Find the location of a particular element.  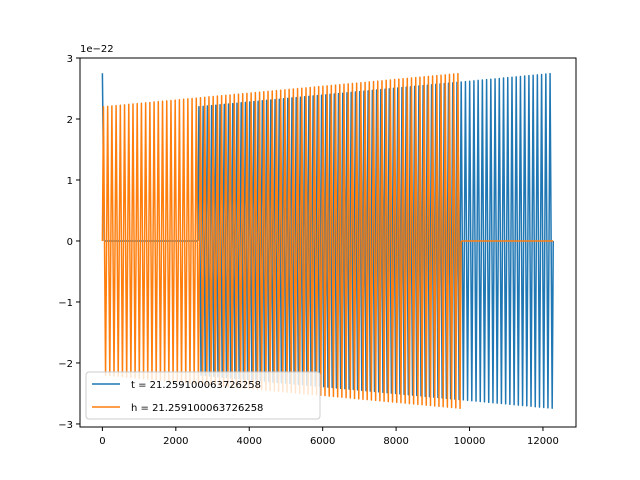

y-tick-label: −1 is located at coordinates (65, 303).